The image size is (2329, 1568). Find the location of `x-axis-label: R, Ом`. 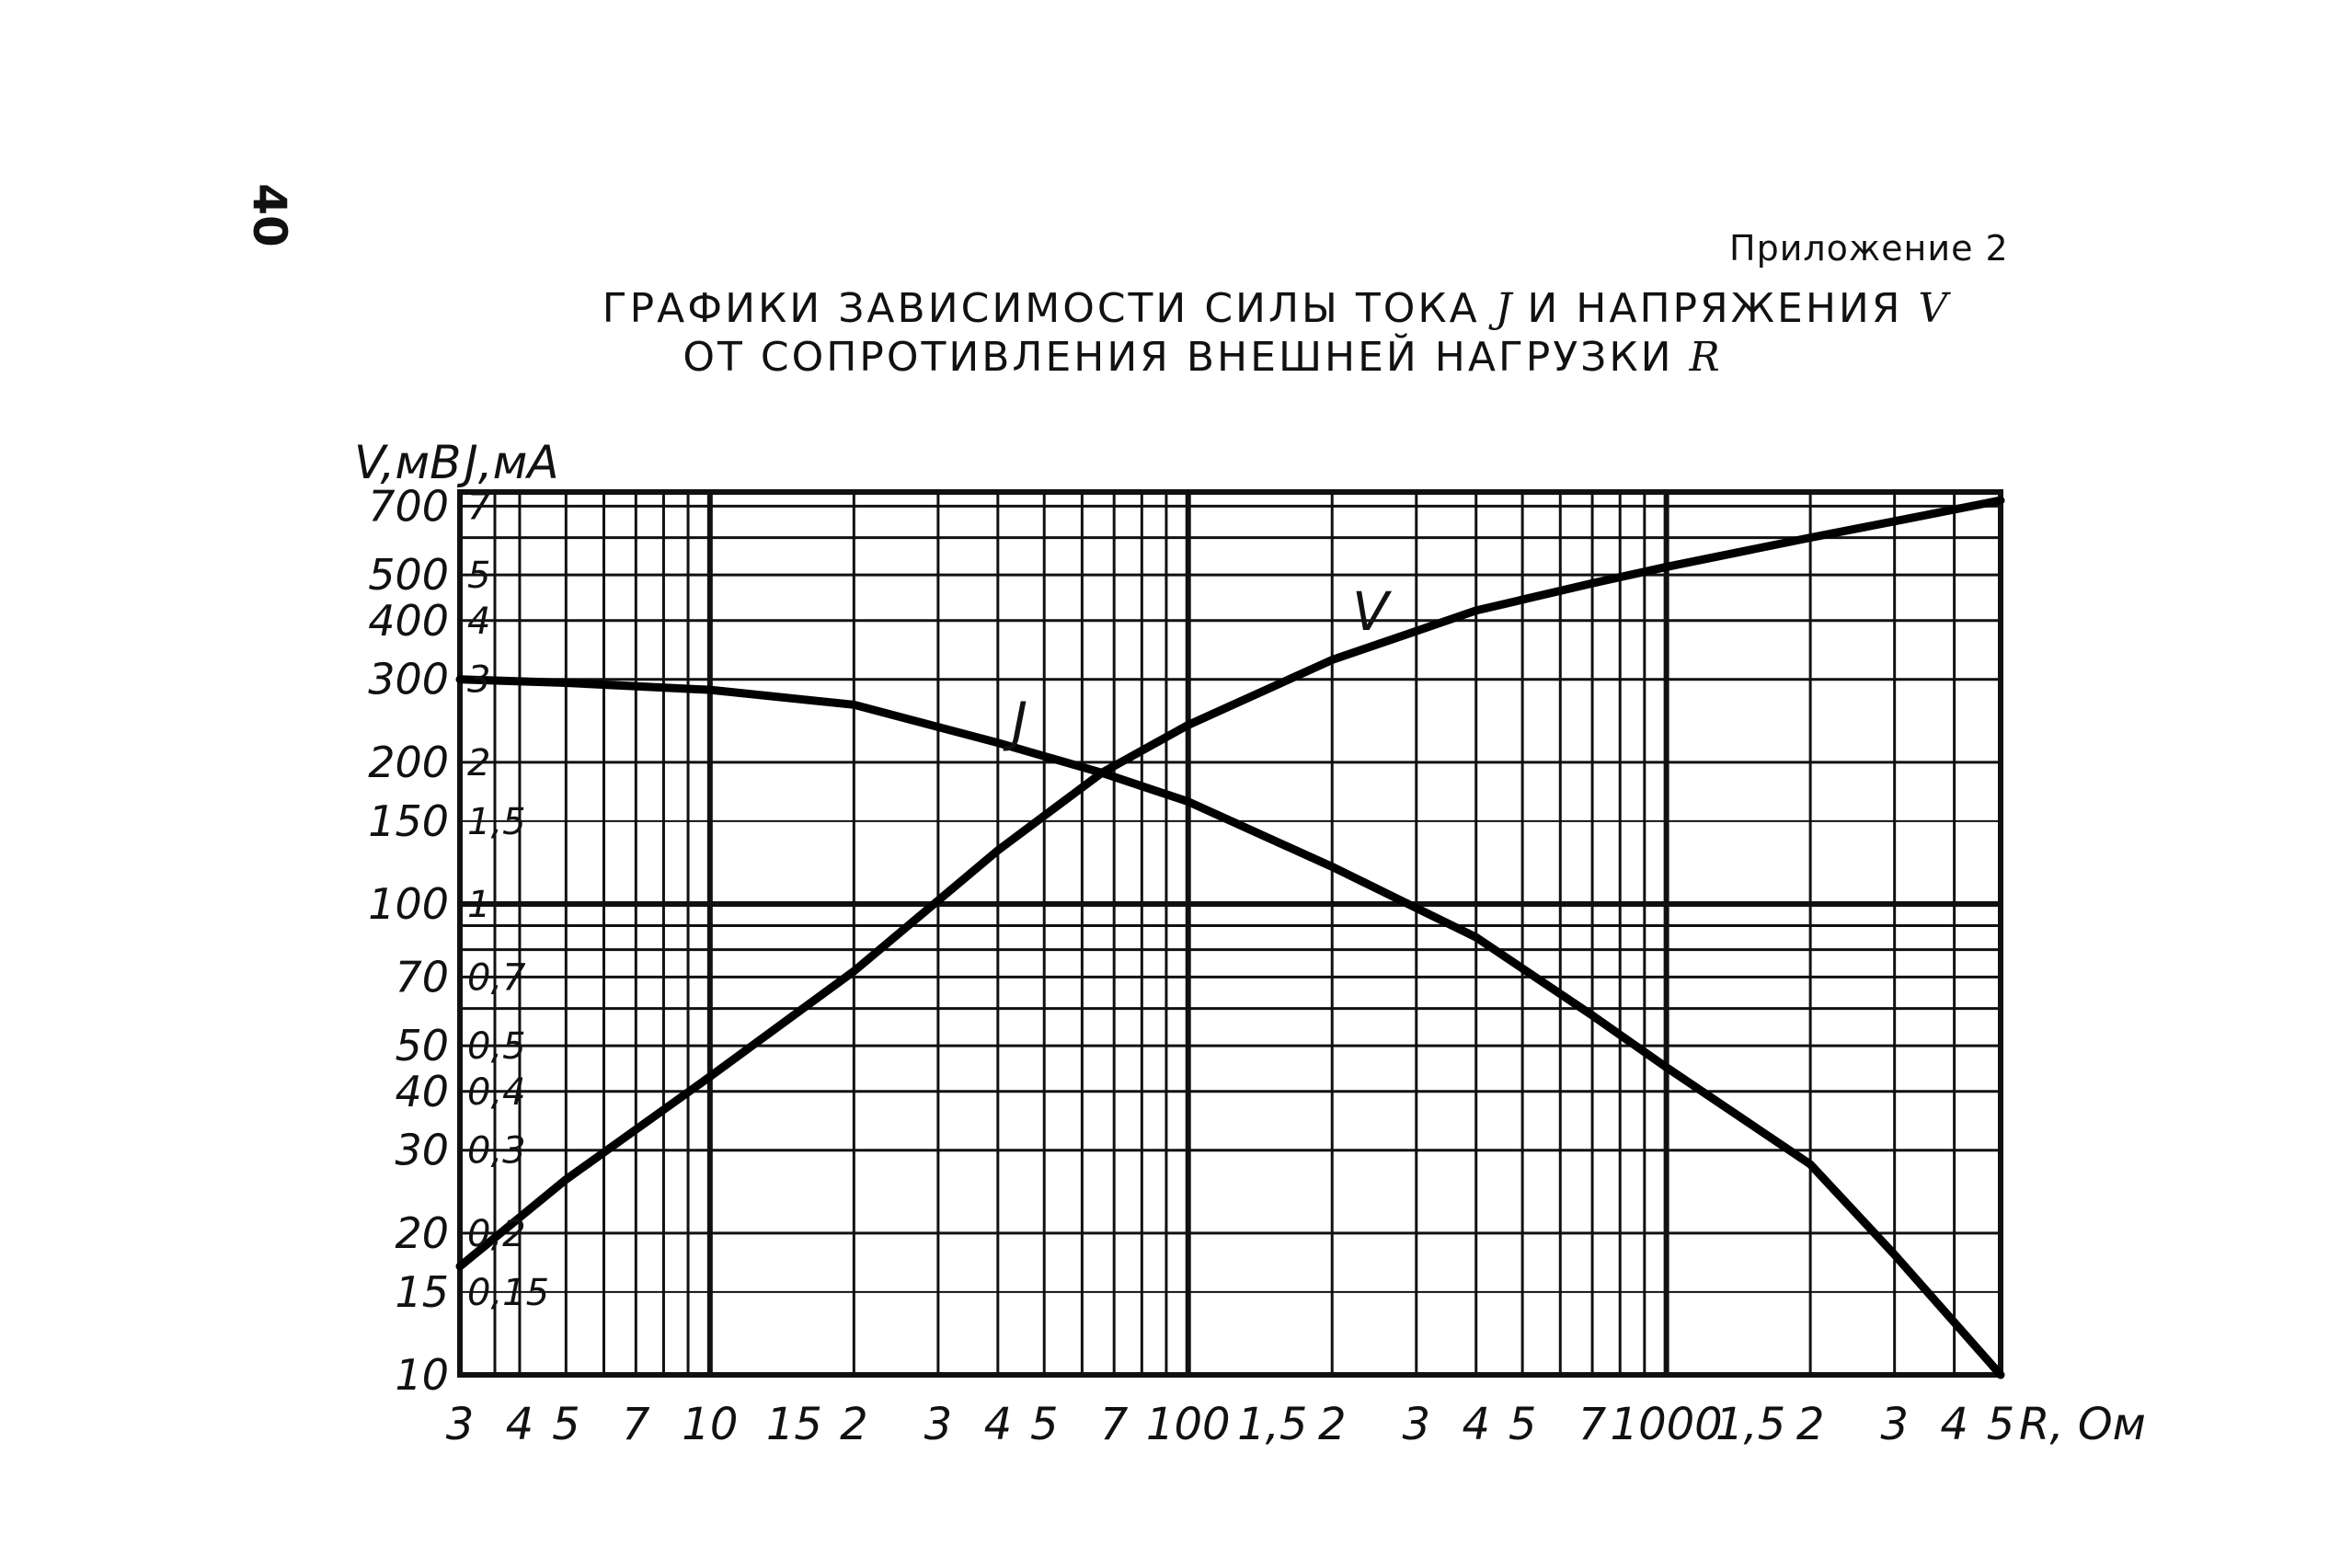

x-axis-label: R, Ом is located at coordinates (2082, 1424).